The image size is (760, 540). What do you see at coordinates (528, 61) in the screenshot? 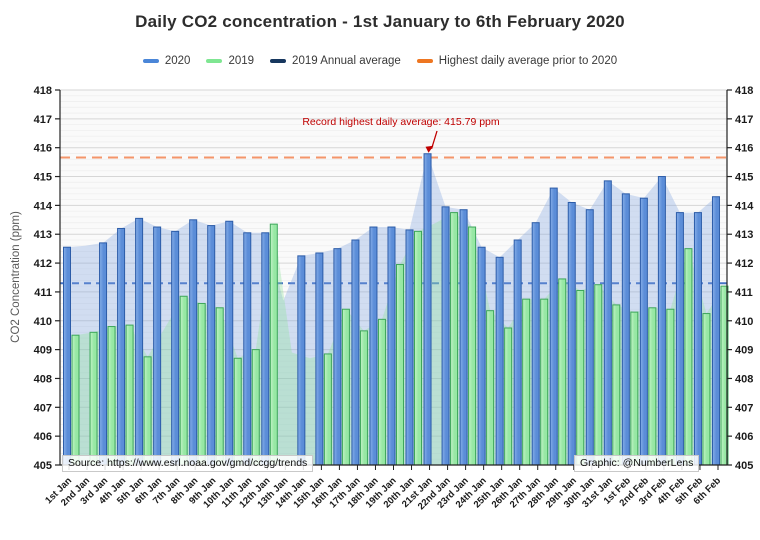
I see `legend-label: Highest daily average prior to 2020` at bounding box center [528, 61].